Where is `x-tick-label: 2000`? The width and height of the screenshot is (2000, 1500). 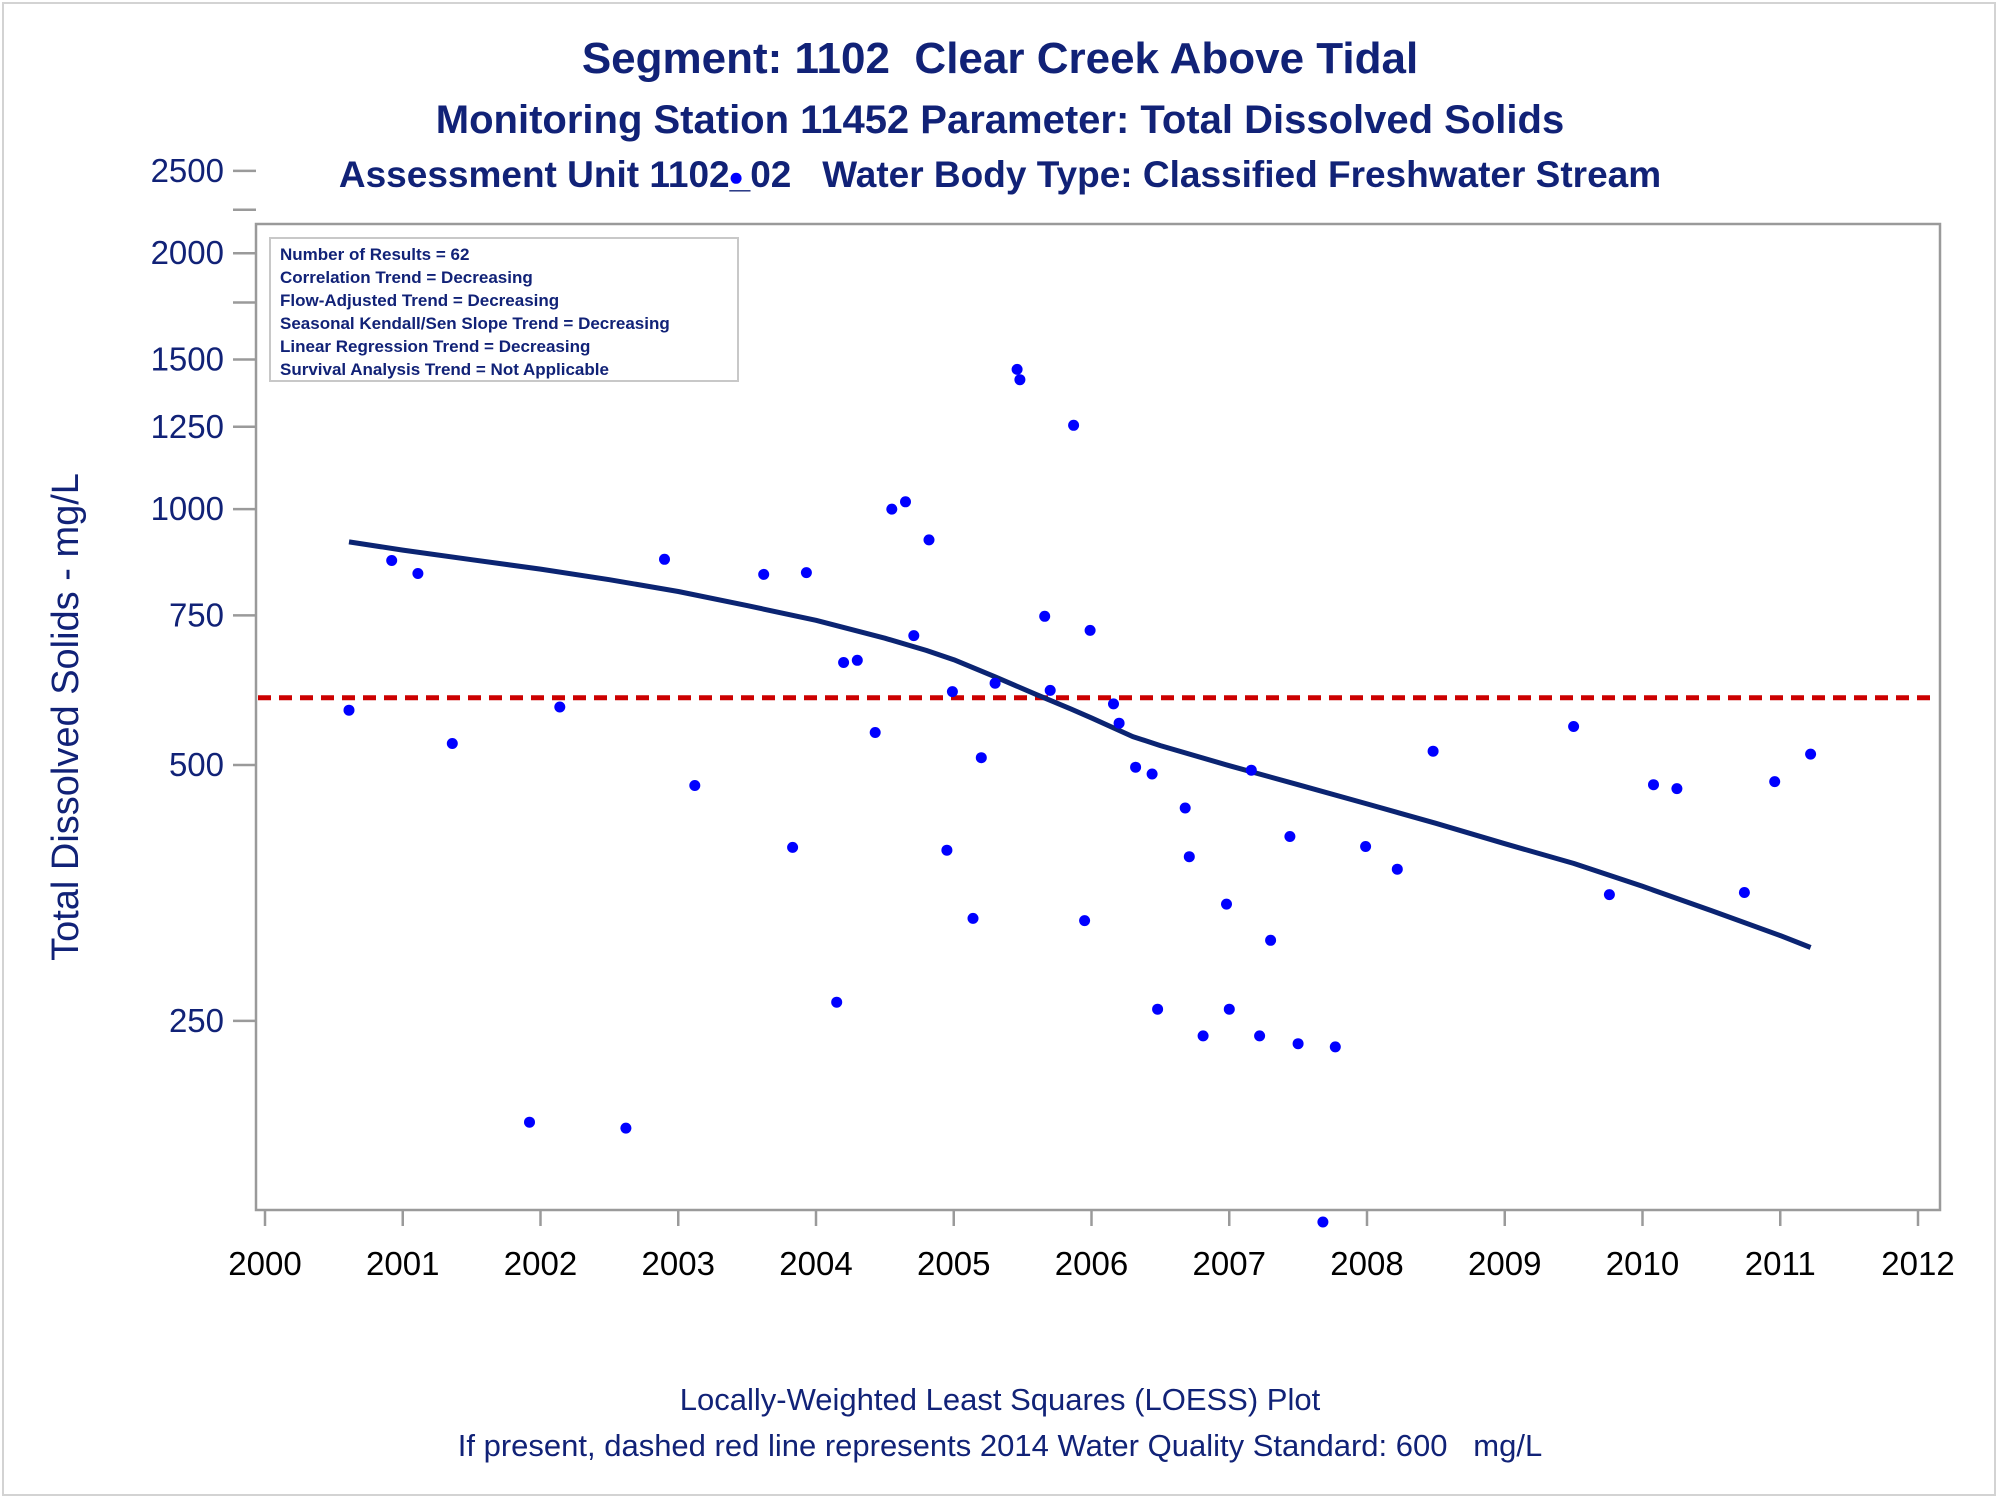 x-tick-label: 2000 is located at coordinates (264, 1263).